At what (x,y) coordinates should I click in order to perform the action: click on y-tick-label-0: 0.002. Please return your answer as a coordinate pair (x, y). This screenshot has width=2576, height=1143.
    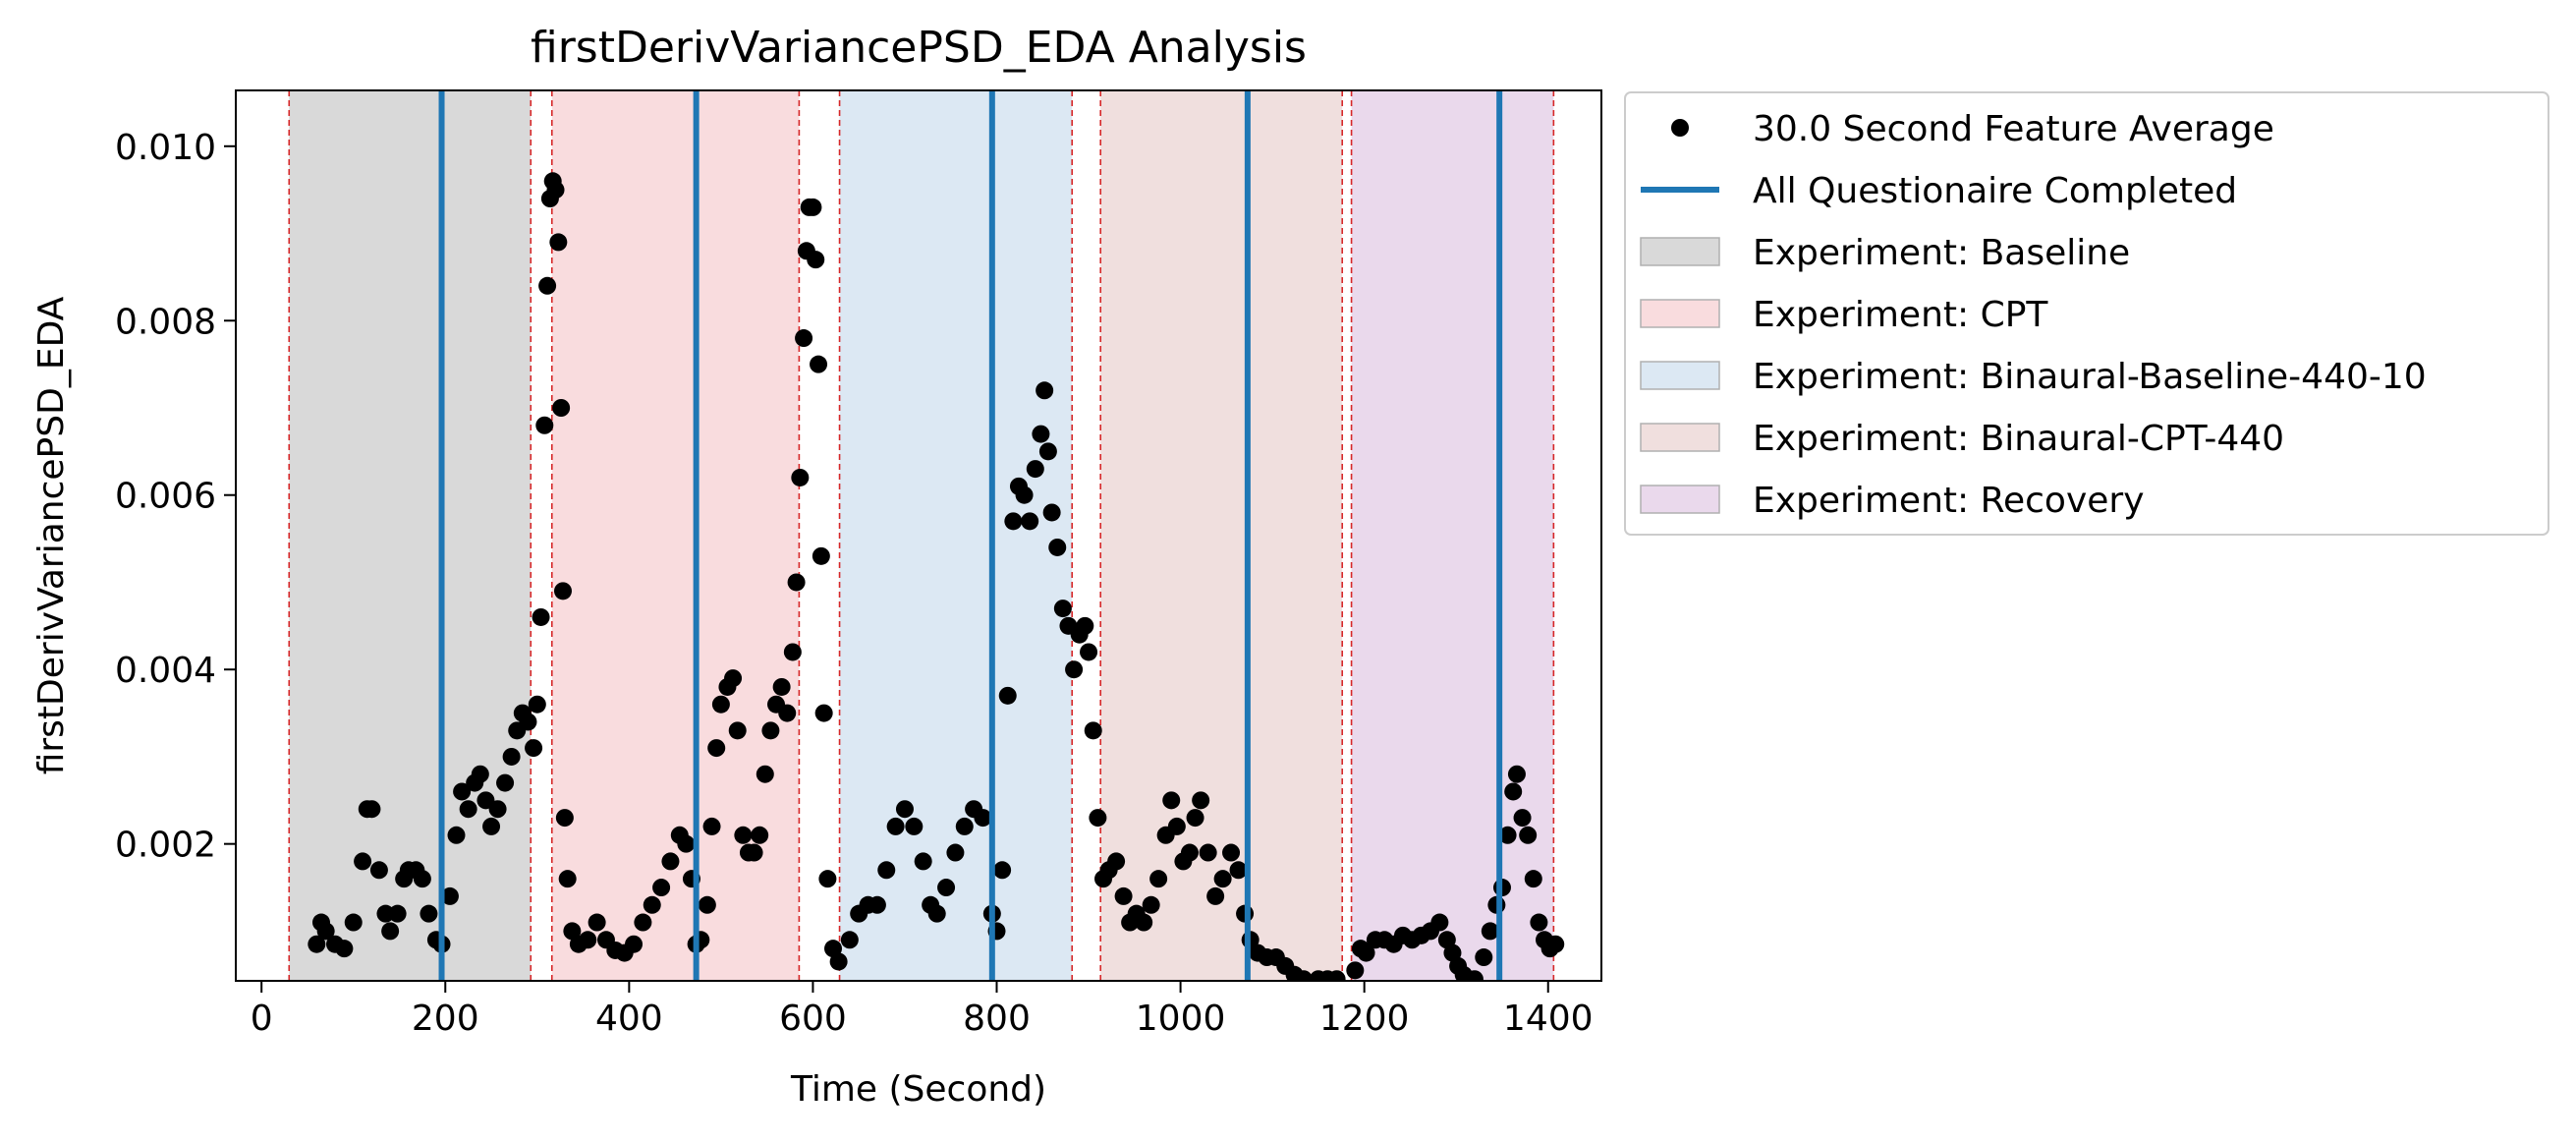
    Looking at the image, I should click on (165, 846).